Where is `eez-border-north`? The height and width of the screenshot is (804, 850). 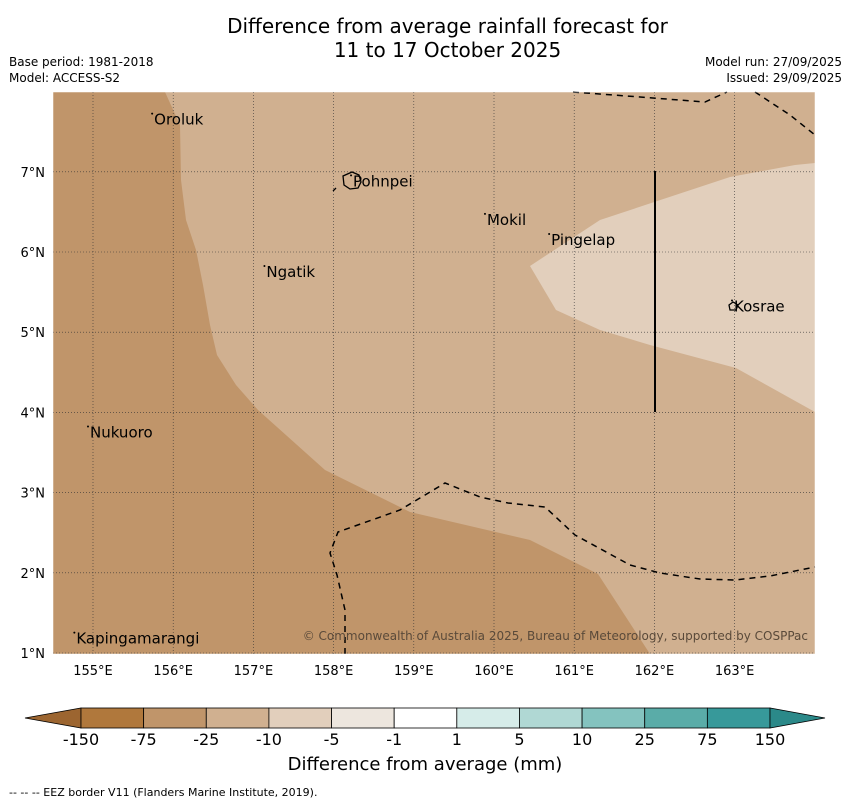 eez-border-north is located at coordinates (650, 97).